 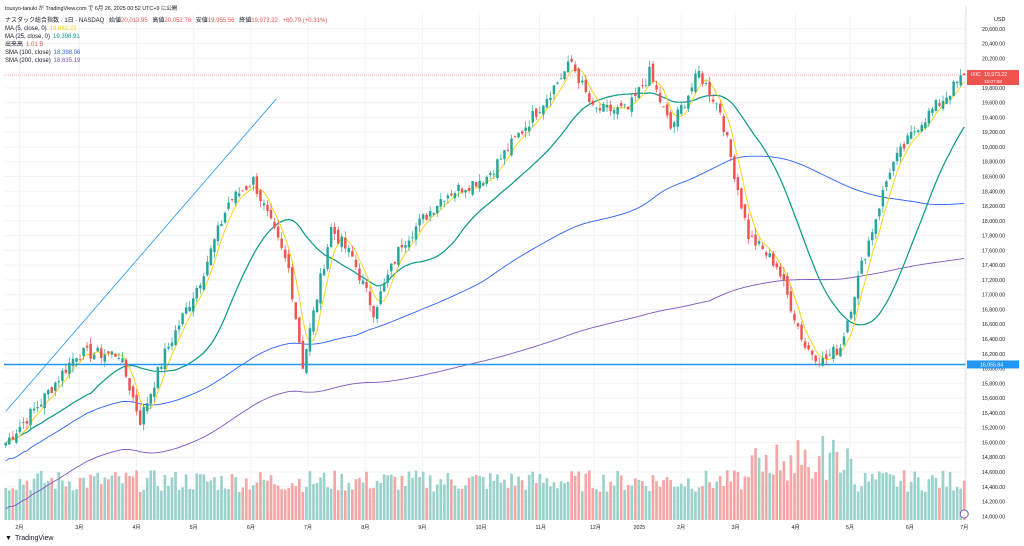 What do you see at coordinates (640, 528) in the screenshot?
I see `time-tick-label: 2025` at bounding box center [640, 528].